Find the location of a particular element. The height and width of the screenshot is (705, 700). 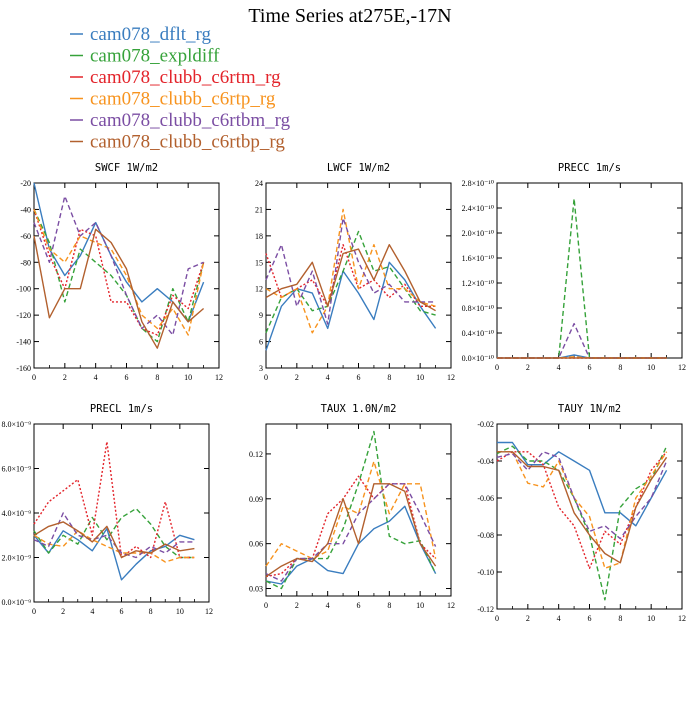

y-tick-label: 0.4×10⁻¹⁰ is located at coordinates (478, 333).